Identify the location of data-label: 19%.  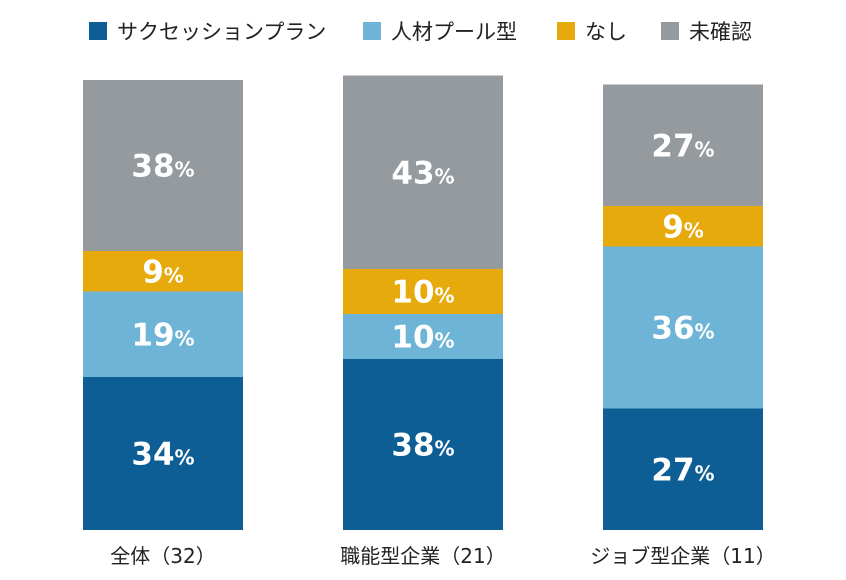
(162, 335).